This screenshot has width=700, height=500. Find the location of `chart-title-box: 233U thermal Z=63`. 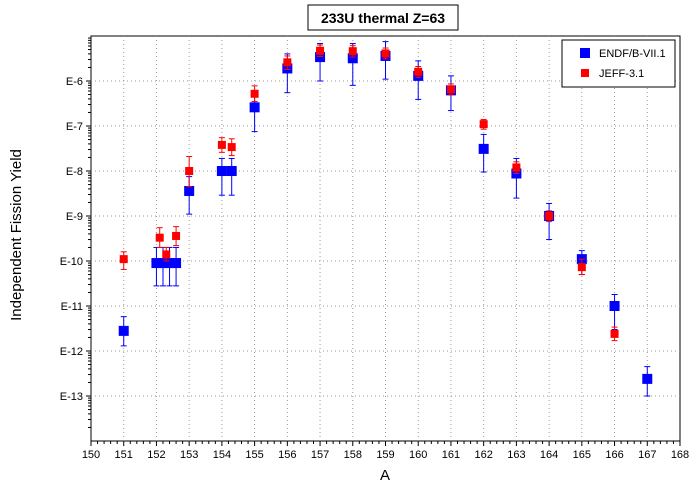

chart-title-box: 233U thermal Z=63 is located at coordinates (383, 17).